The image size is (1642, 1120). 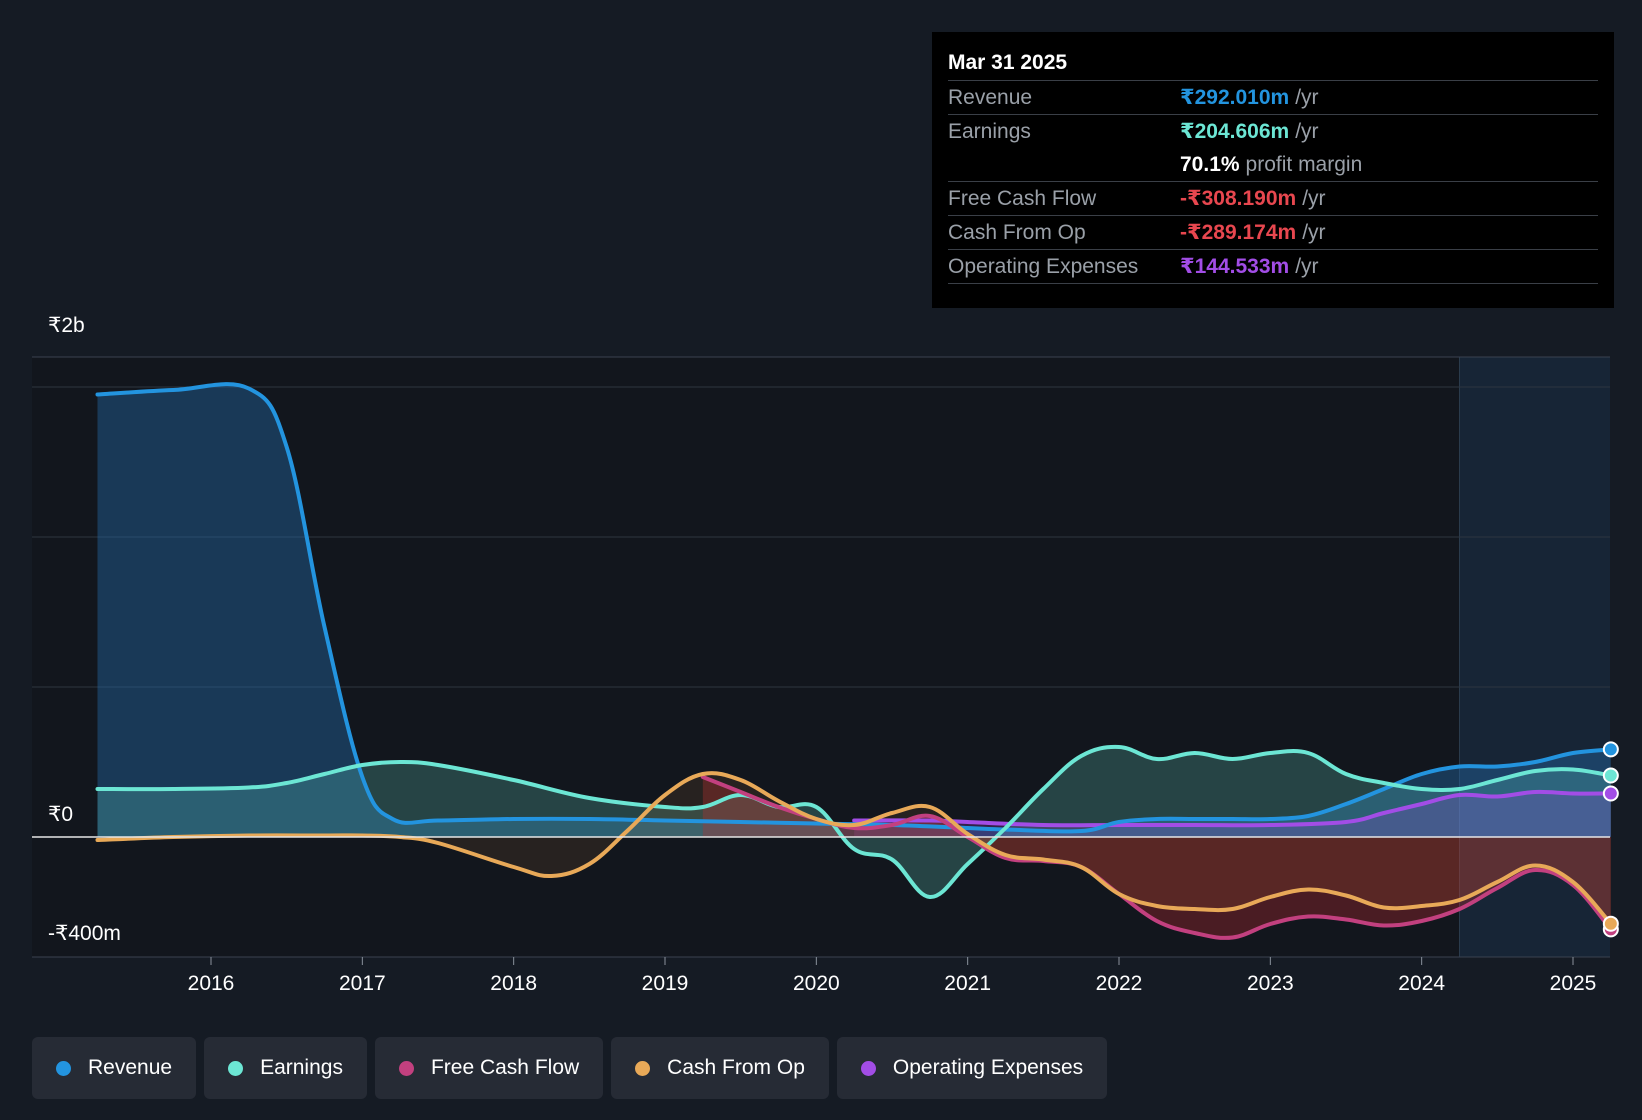 I want to click on series-endpoints, so click(x=1610, y=839).